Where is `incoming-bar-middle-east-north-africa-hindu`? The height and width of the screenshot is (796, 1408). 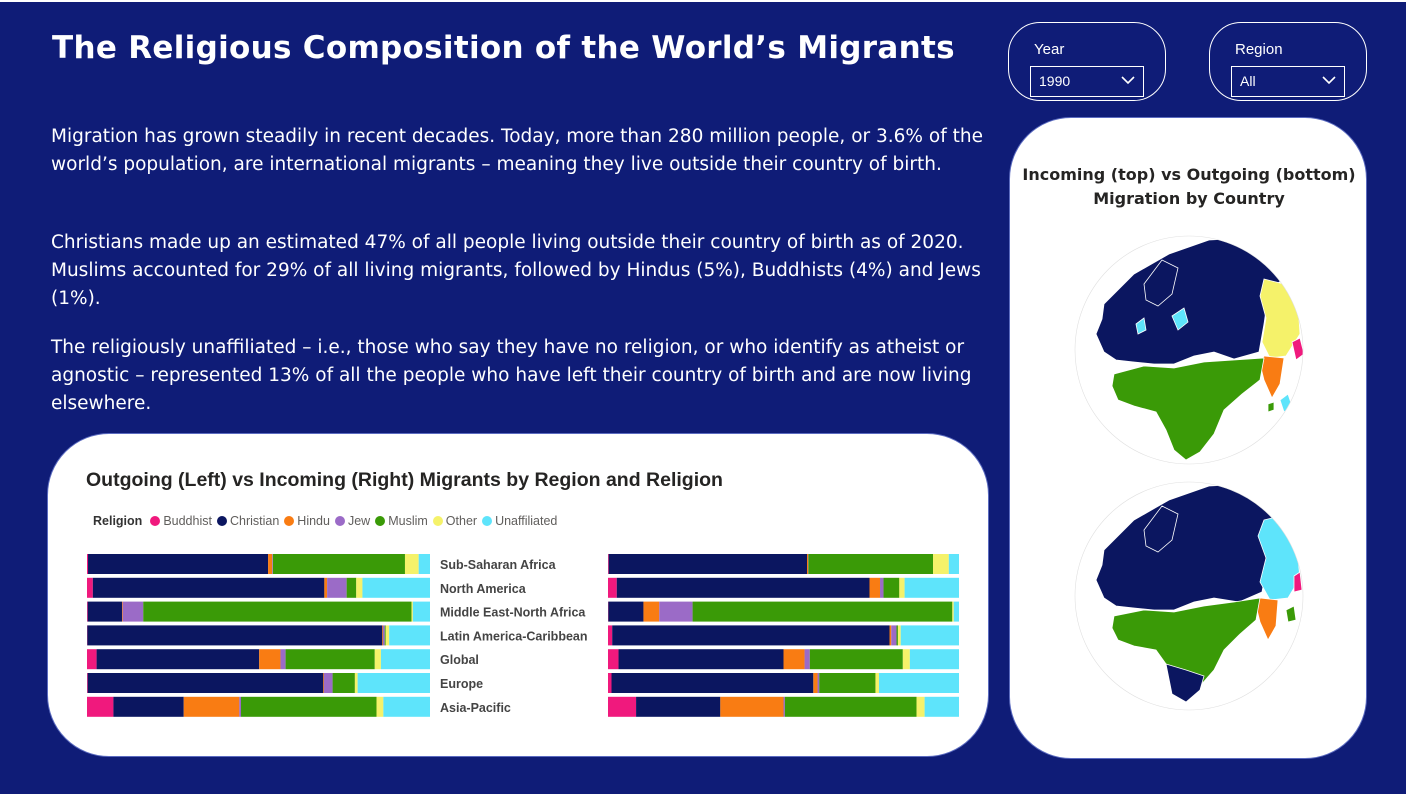 incoming-bar-middle-east-north-africa-hindu is located at coordinates (651, 611).